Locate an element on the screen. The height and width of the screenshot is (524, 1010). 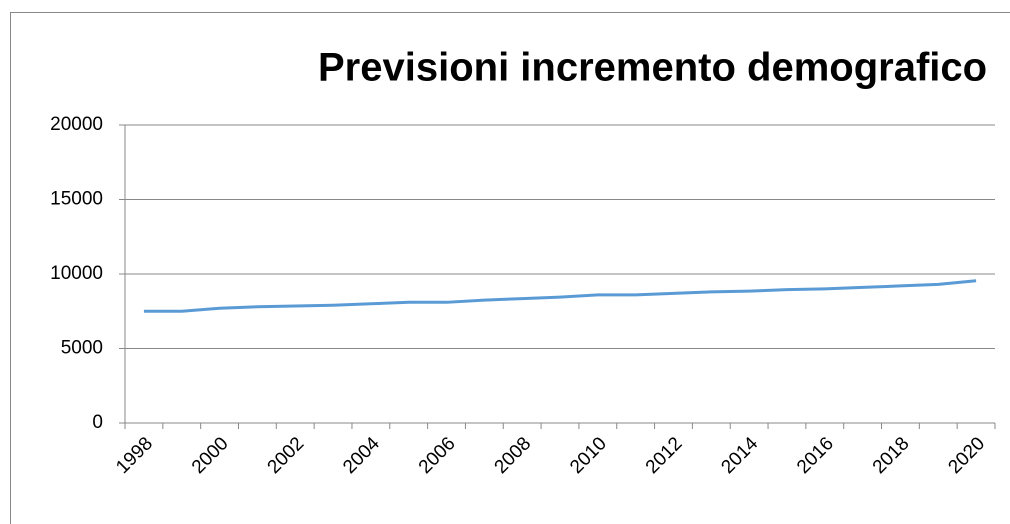
data-line is located at coordinates (560, 296).